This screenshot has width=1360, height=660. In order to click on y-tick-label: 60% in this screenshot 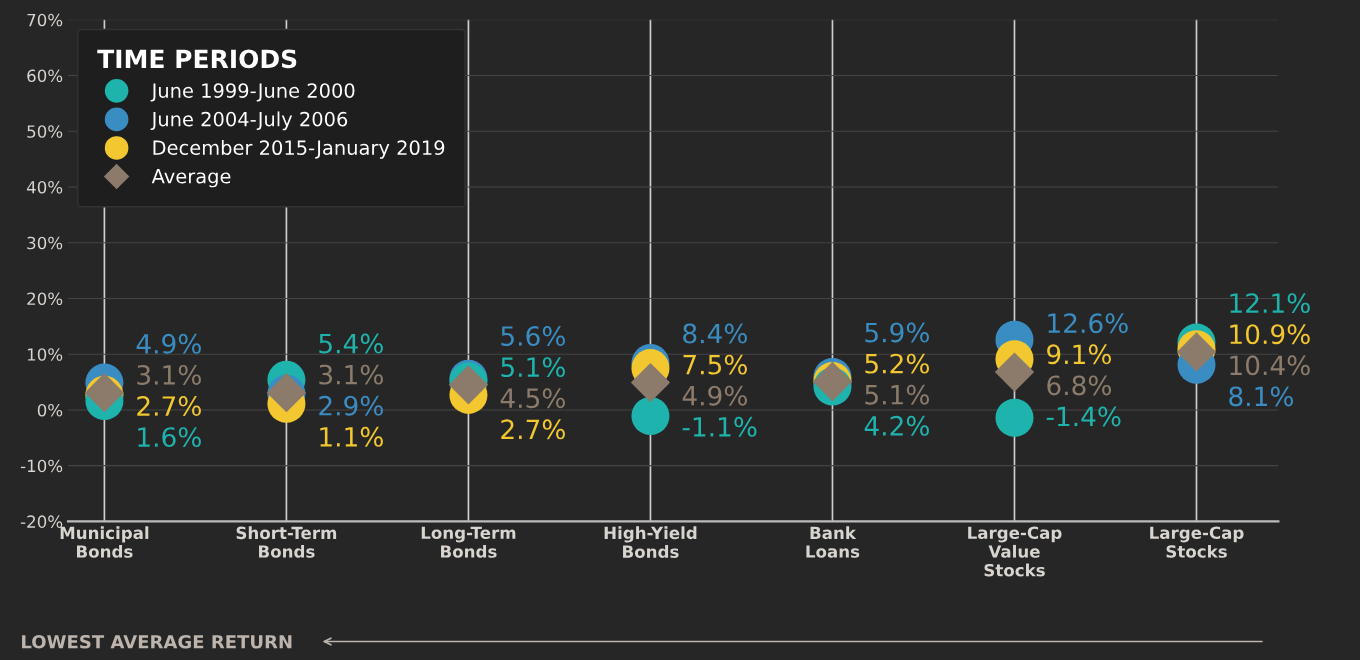, I will do `click(45, 76)`.